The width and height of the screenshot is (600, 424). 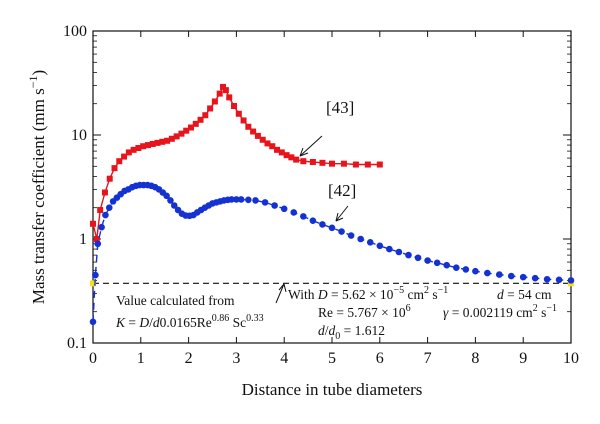 I want to click on x-tick-label: 5, so click(x=332, y=358).